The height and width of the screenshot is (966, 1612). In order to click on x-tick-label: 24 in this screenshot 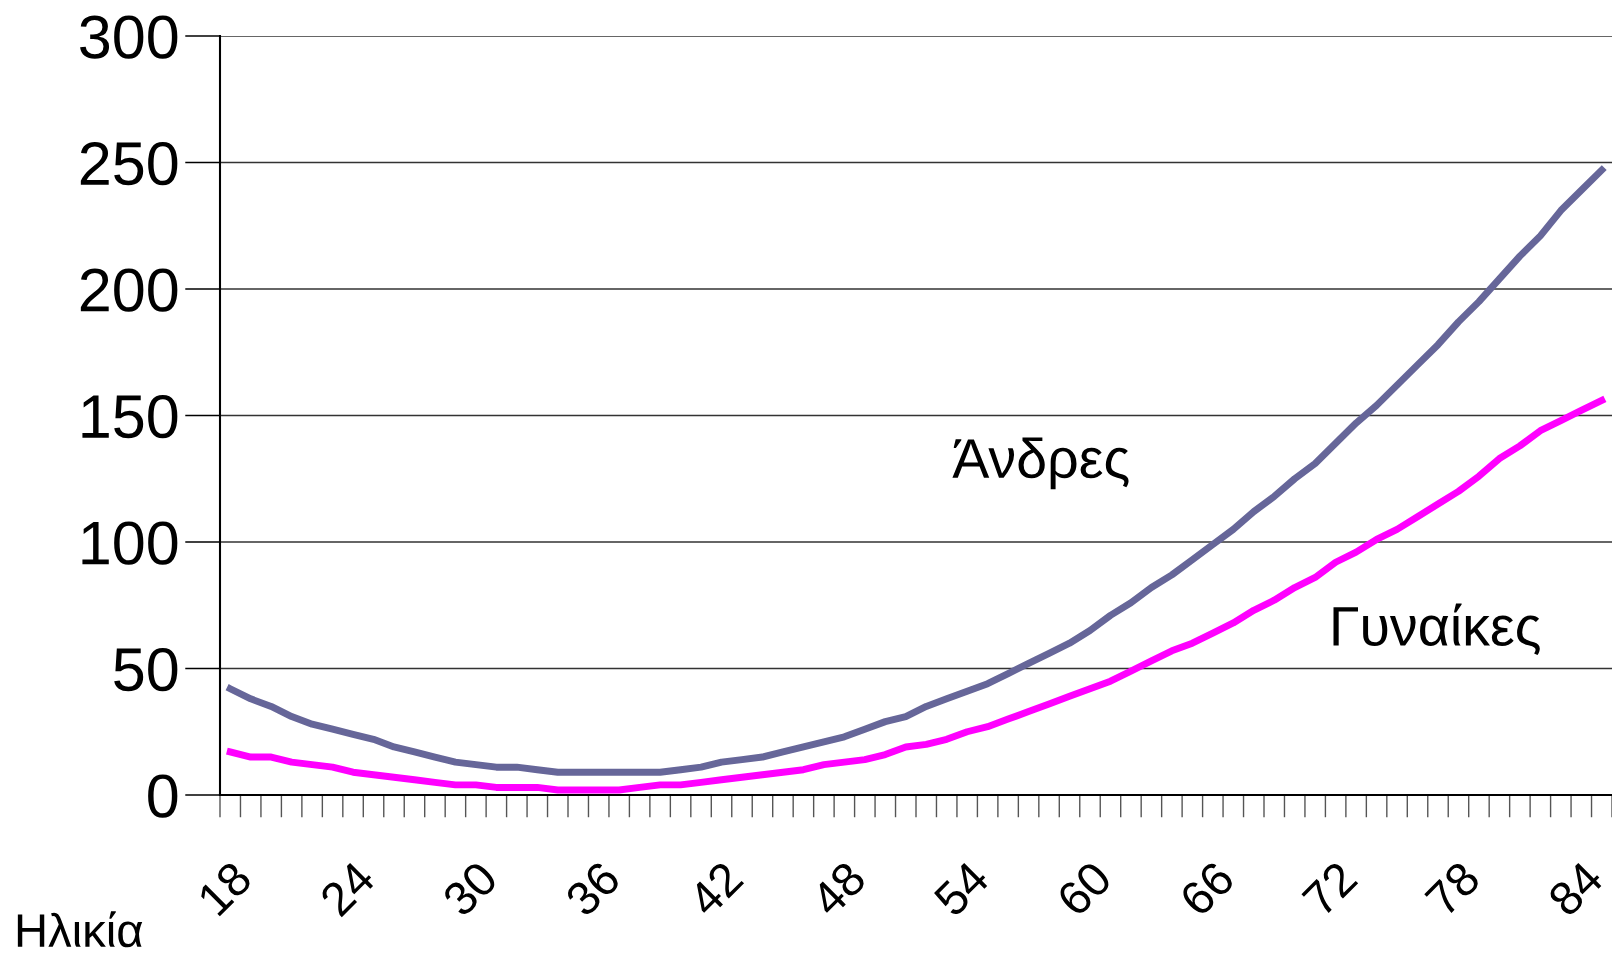, I will do `click(347, 888)`.